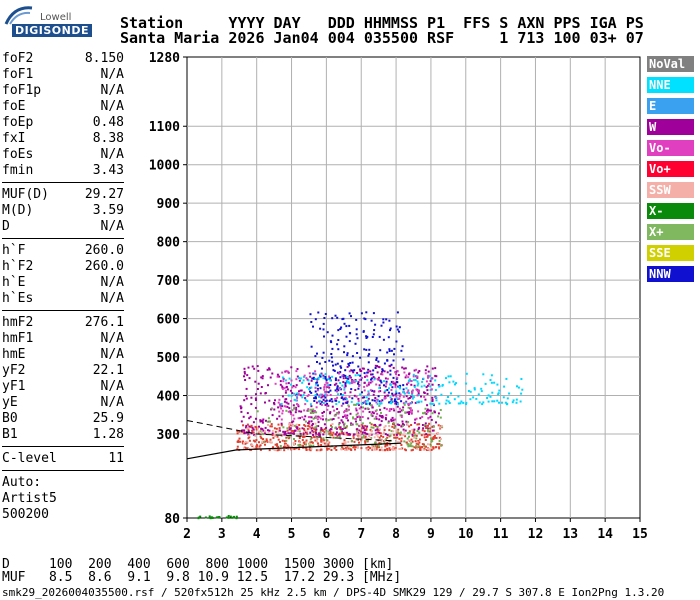 Image resolution: width=700 pixels, height=600 pixels. Describe the element at coordinates (501, 534) in the screenshot. I see `x-tick-label: 11` at that location.